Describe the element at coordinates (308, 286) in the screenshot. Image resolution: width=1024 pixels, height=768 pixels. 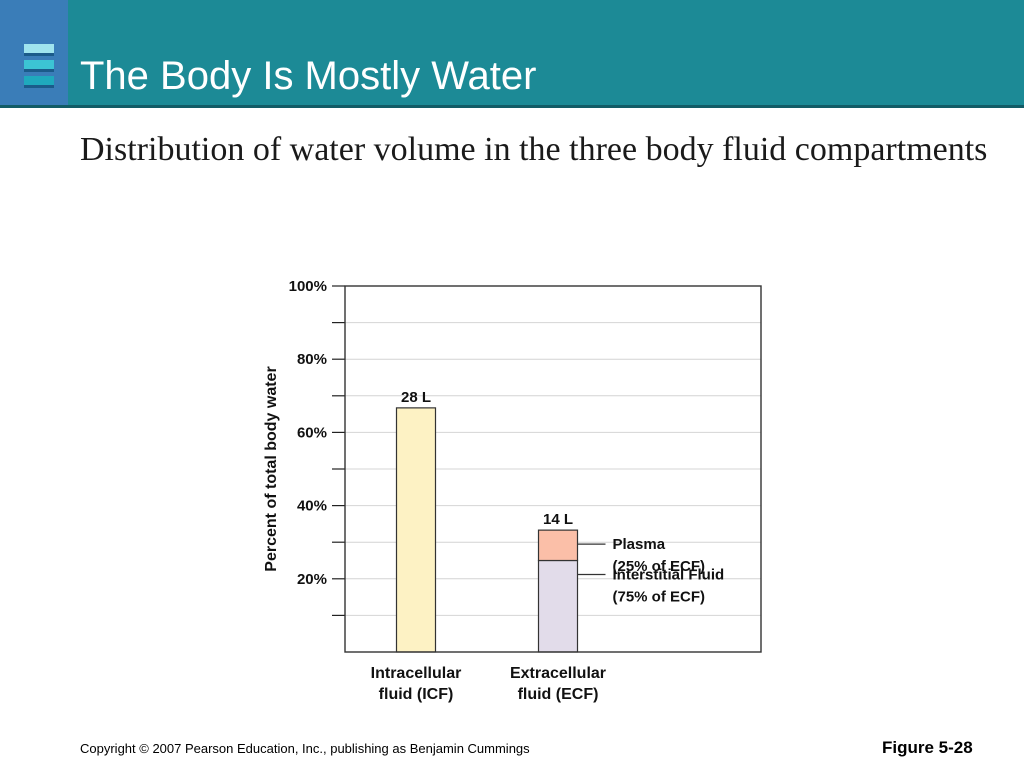
I see `y-tick-label: 100%` at that location.